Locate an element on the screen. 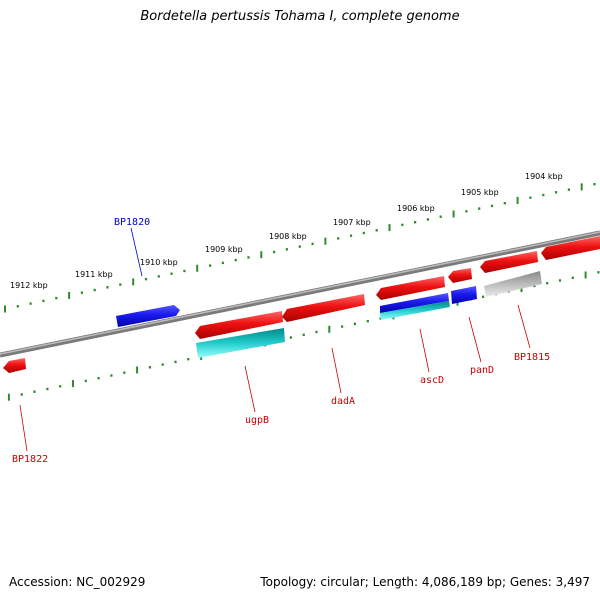 This screenshot has height=600, width=600. gene-label-panD: panD is located at coordinates (482, 370).